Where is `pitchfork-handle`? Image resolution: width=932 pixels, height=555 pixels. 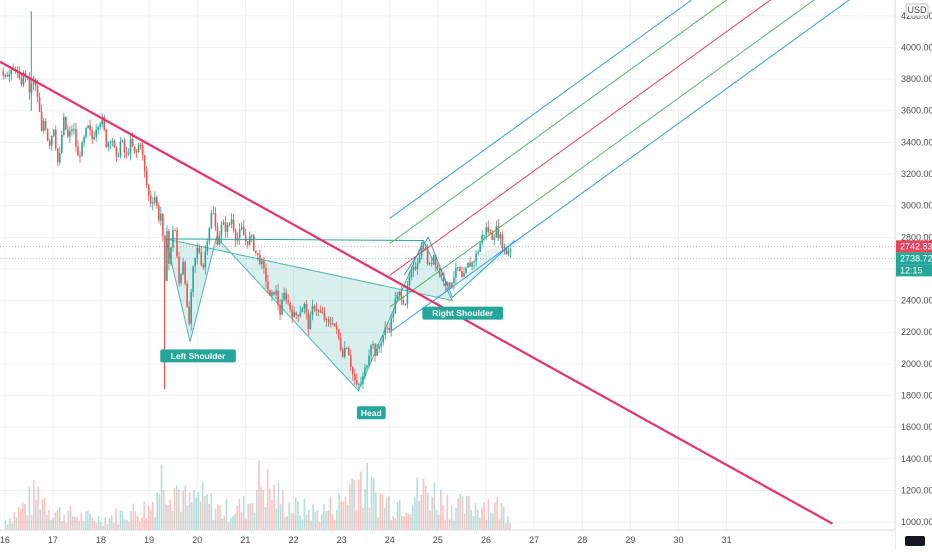
pitchfork-handle is located at coordinates (459, 267).